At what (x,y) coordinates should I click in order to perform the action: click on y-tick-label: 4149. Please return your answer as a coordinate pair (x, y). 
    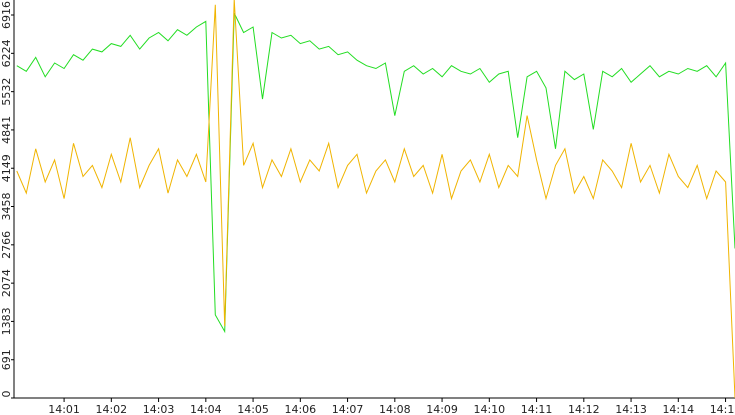
    Looking at the image, I should click on (6, 168).